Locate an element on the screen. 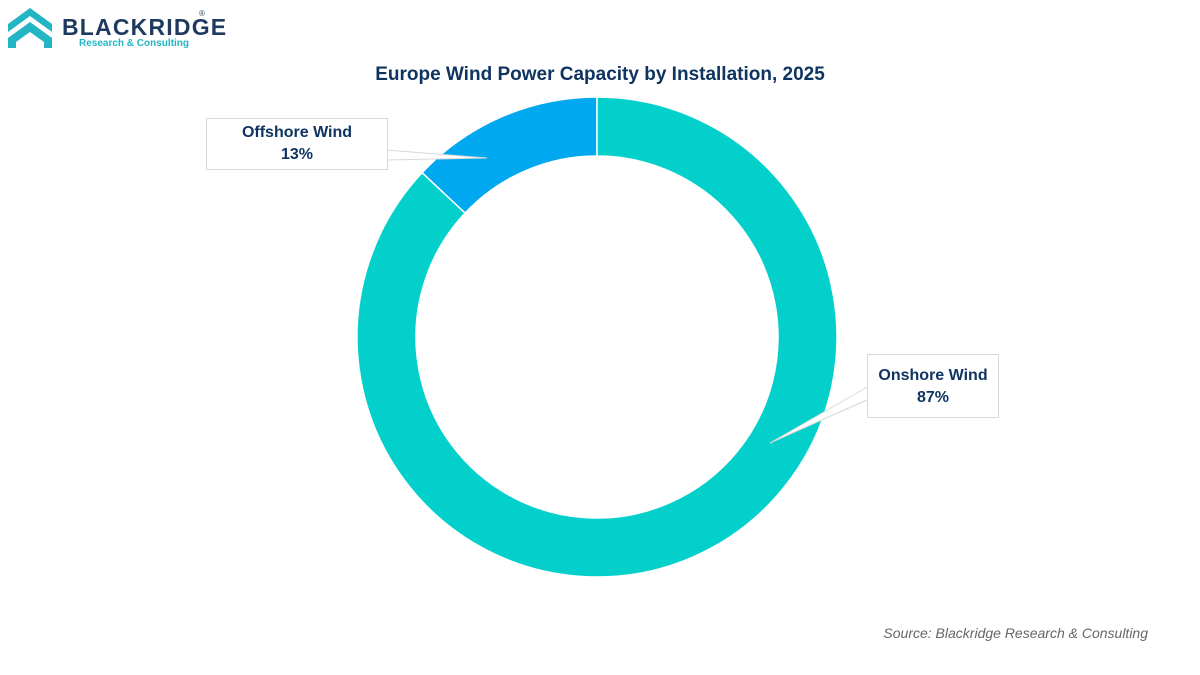 This screenshot has width=1200, height=675. callout-label: Onshore Wind is located at coordinates (933, 375).